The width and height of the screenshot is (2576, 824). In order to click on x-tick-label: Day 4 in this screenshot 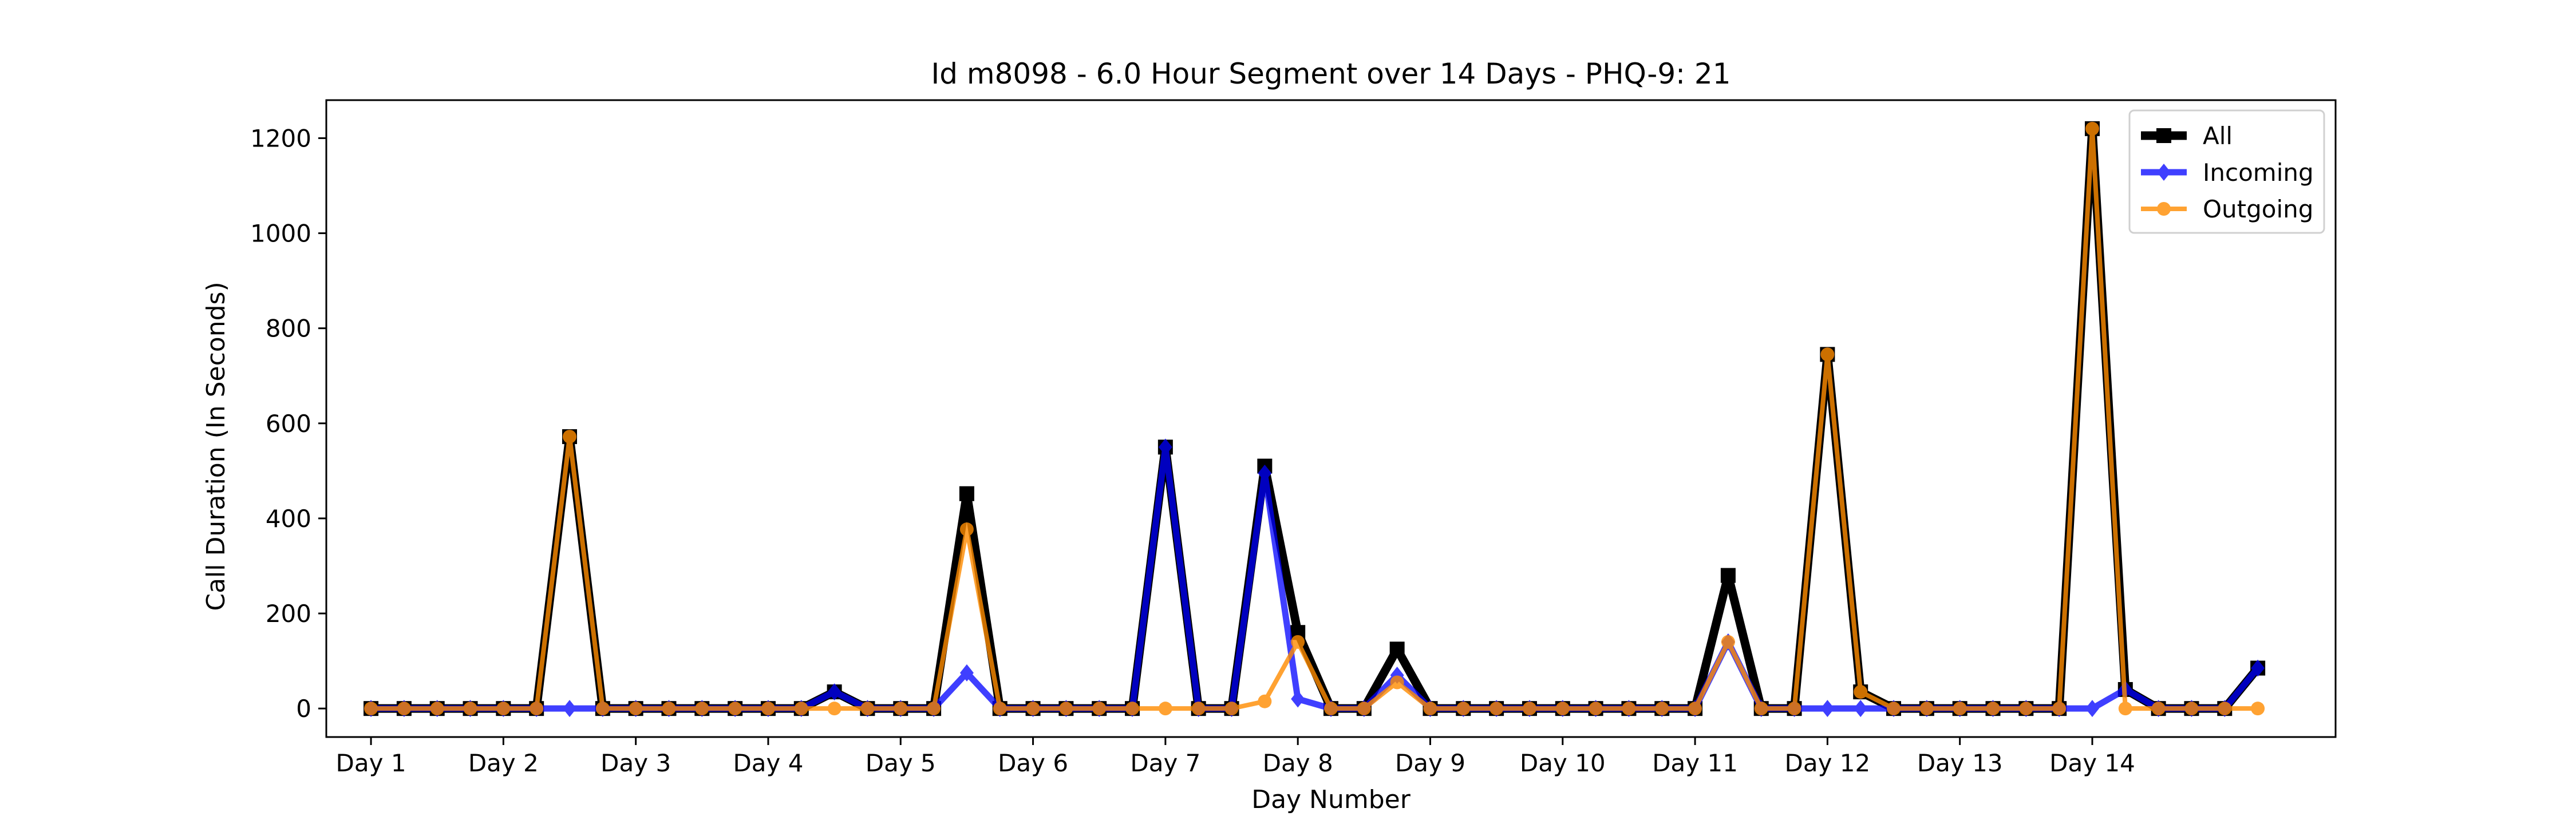, I will do `click(768, 763)`.